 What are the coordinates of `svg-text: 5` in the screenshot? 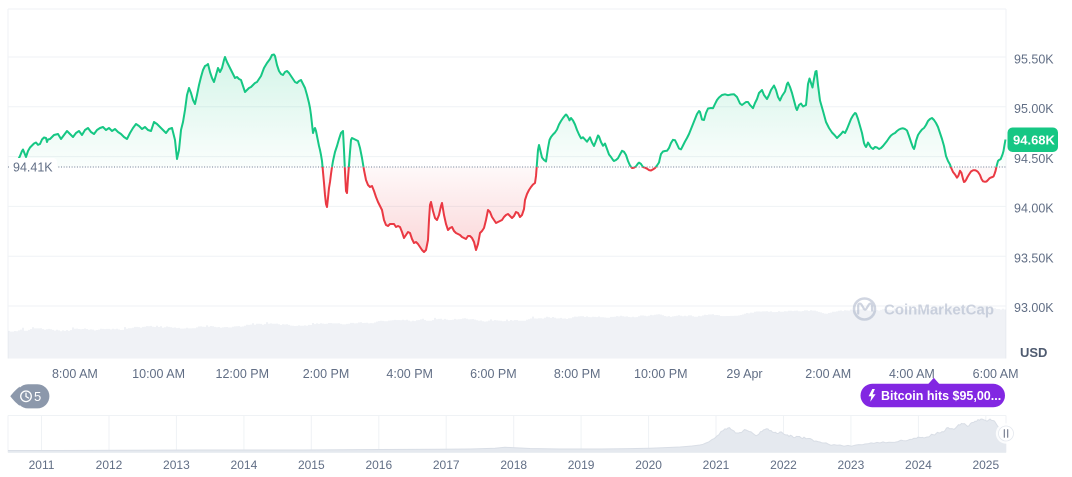 It's located at (37, 396).